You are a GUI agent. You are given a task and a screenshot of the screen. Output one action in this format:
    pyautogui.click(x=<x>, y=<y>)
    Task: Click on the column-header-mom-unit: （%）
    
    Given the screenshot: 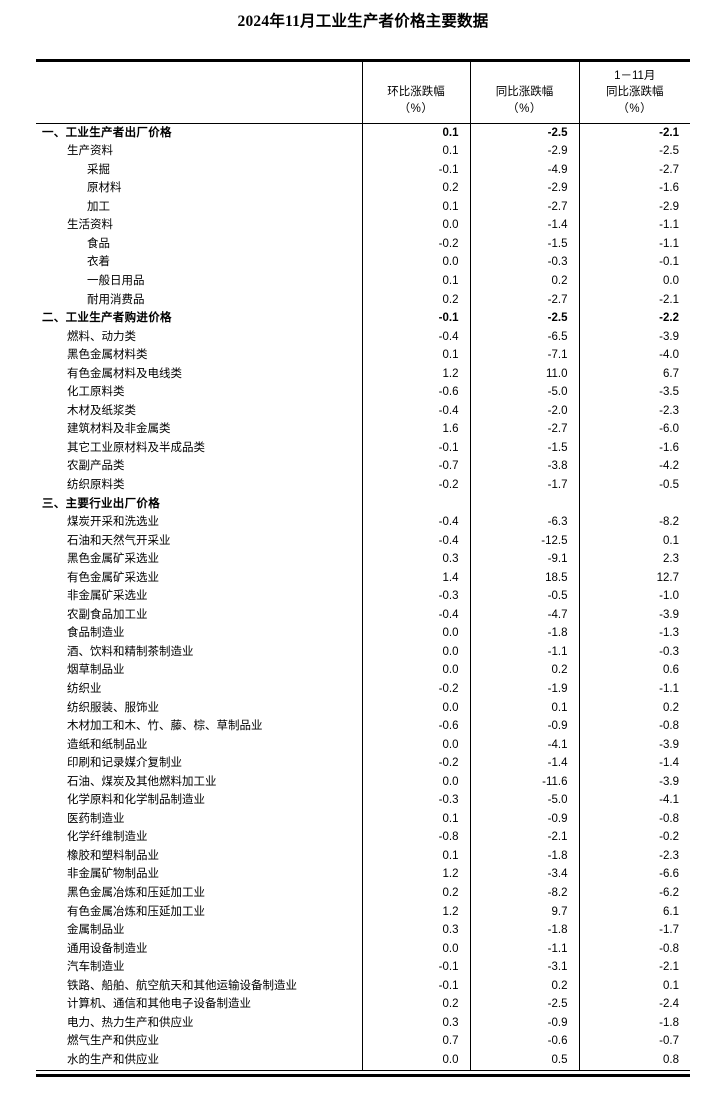 What is the action you would take?
    pyautogui.click(x=416, y=108)
    